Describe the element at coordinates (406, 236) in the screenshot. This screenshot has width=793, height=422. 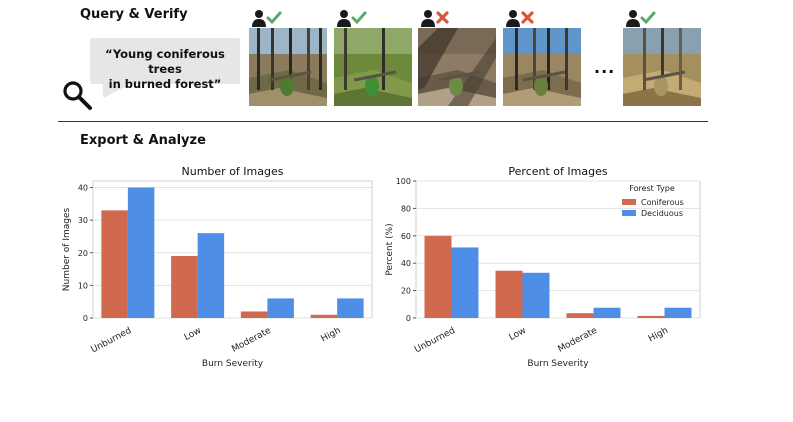
I see `y-tick-label: 60` at that location.